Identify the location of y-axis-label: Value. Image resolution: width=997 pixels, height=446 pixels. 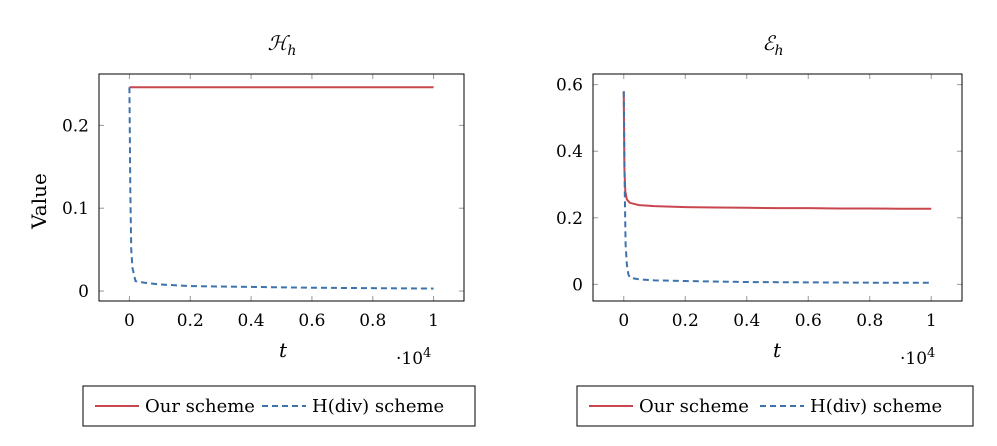
(39, 201).